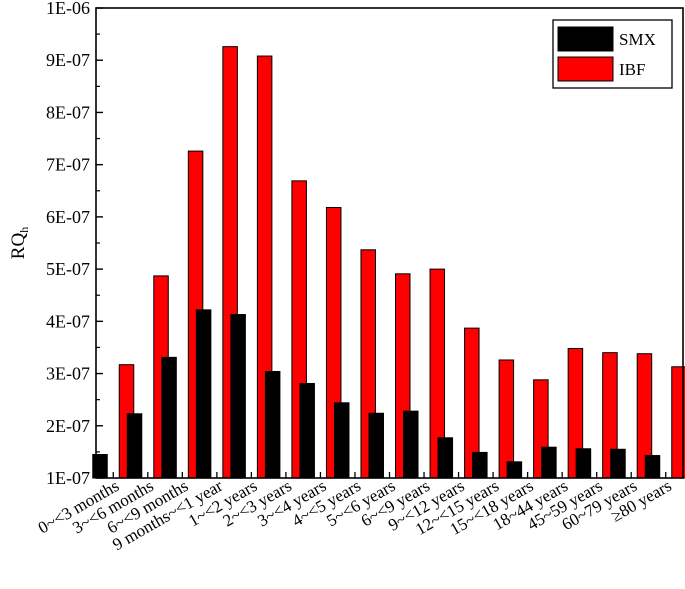  What do you see at coordinates (68, 374) in the screenshot?
I see `y-tick-label: 3E-07` at bounding box center [68, 374].